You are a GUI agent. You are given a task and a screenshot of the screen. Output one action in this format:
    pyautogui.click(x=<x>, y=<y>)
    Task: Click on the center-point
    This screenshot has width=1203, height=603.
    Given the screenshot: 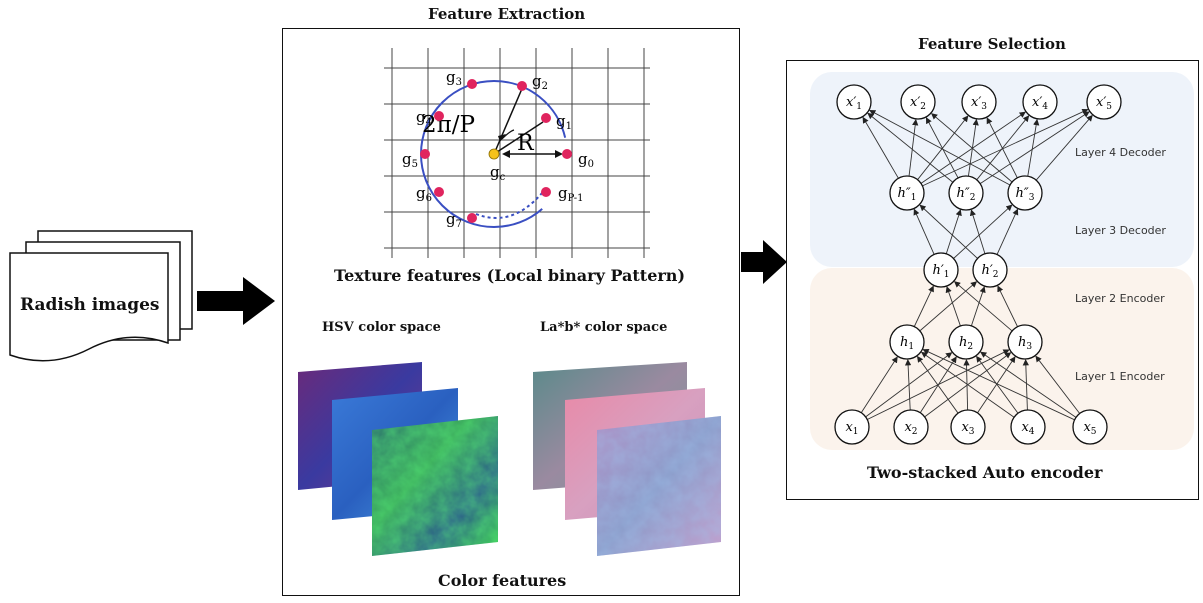 What is the action you would take?
    pyautogui.click(x=494, y=154)
    